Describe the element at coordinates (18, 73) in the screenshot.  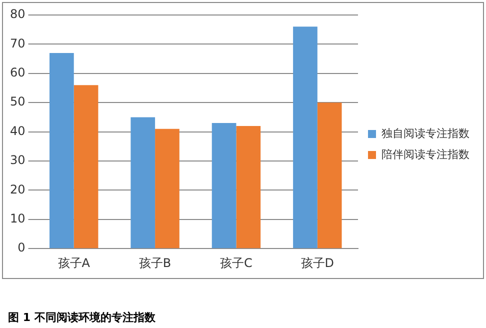
I see `y-tick-label: 60` at that location.